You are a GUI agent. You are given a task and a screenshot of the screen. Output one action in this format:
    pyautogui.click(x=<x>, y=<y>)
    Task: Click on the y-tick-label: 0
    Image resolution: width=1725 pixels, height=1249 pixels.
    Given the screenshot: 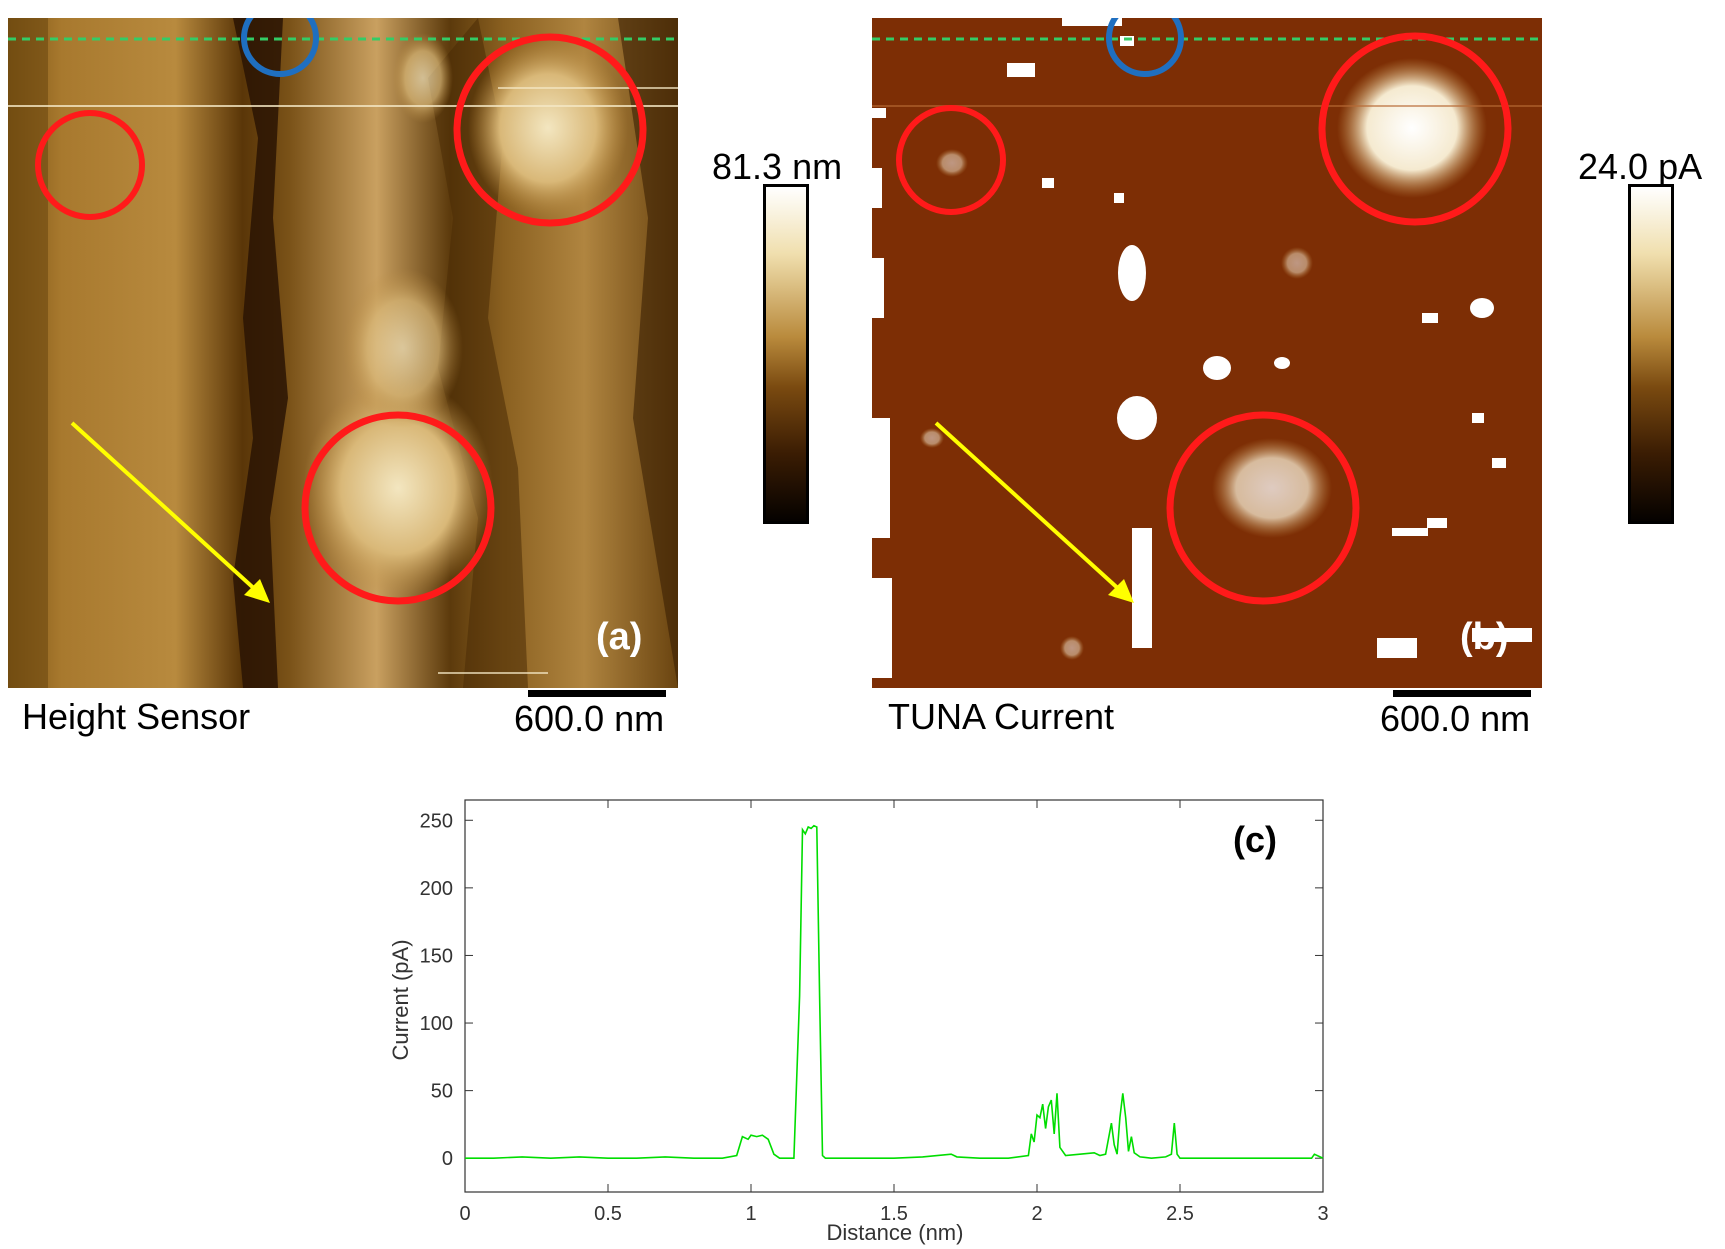 What is the action you would take?
    pyautogui.click(x=447, y=1159)
    